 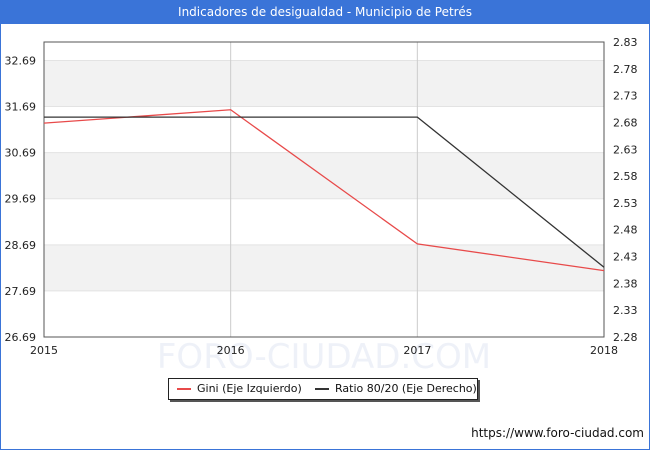 What do you see at coordinates (557, 433) in the screenshot?
I see `footer-url: https://www.foro-ciudad.com` at bounding box center [557, 433].